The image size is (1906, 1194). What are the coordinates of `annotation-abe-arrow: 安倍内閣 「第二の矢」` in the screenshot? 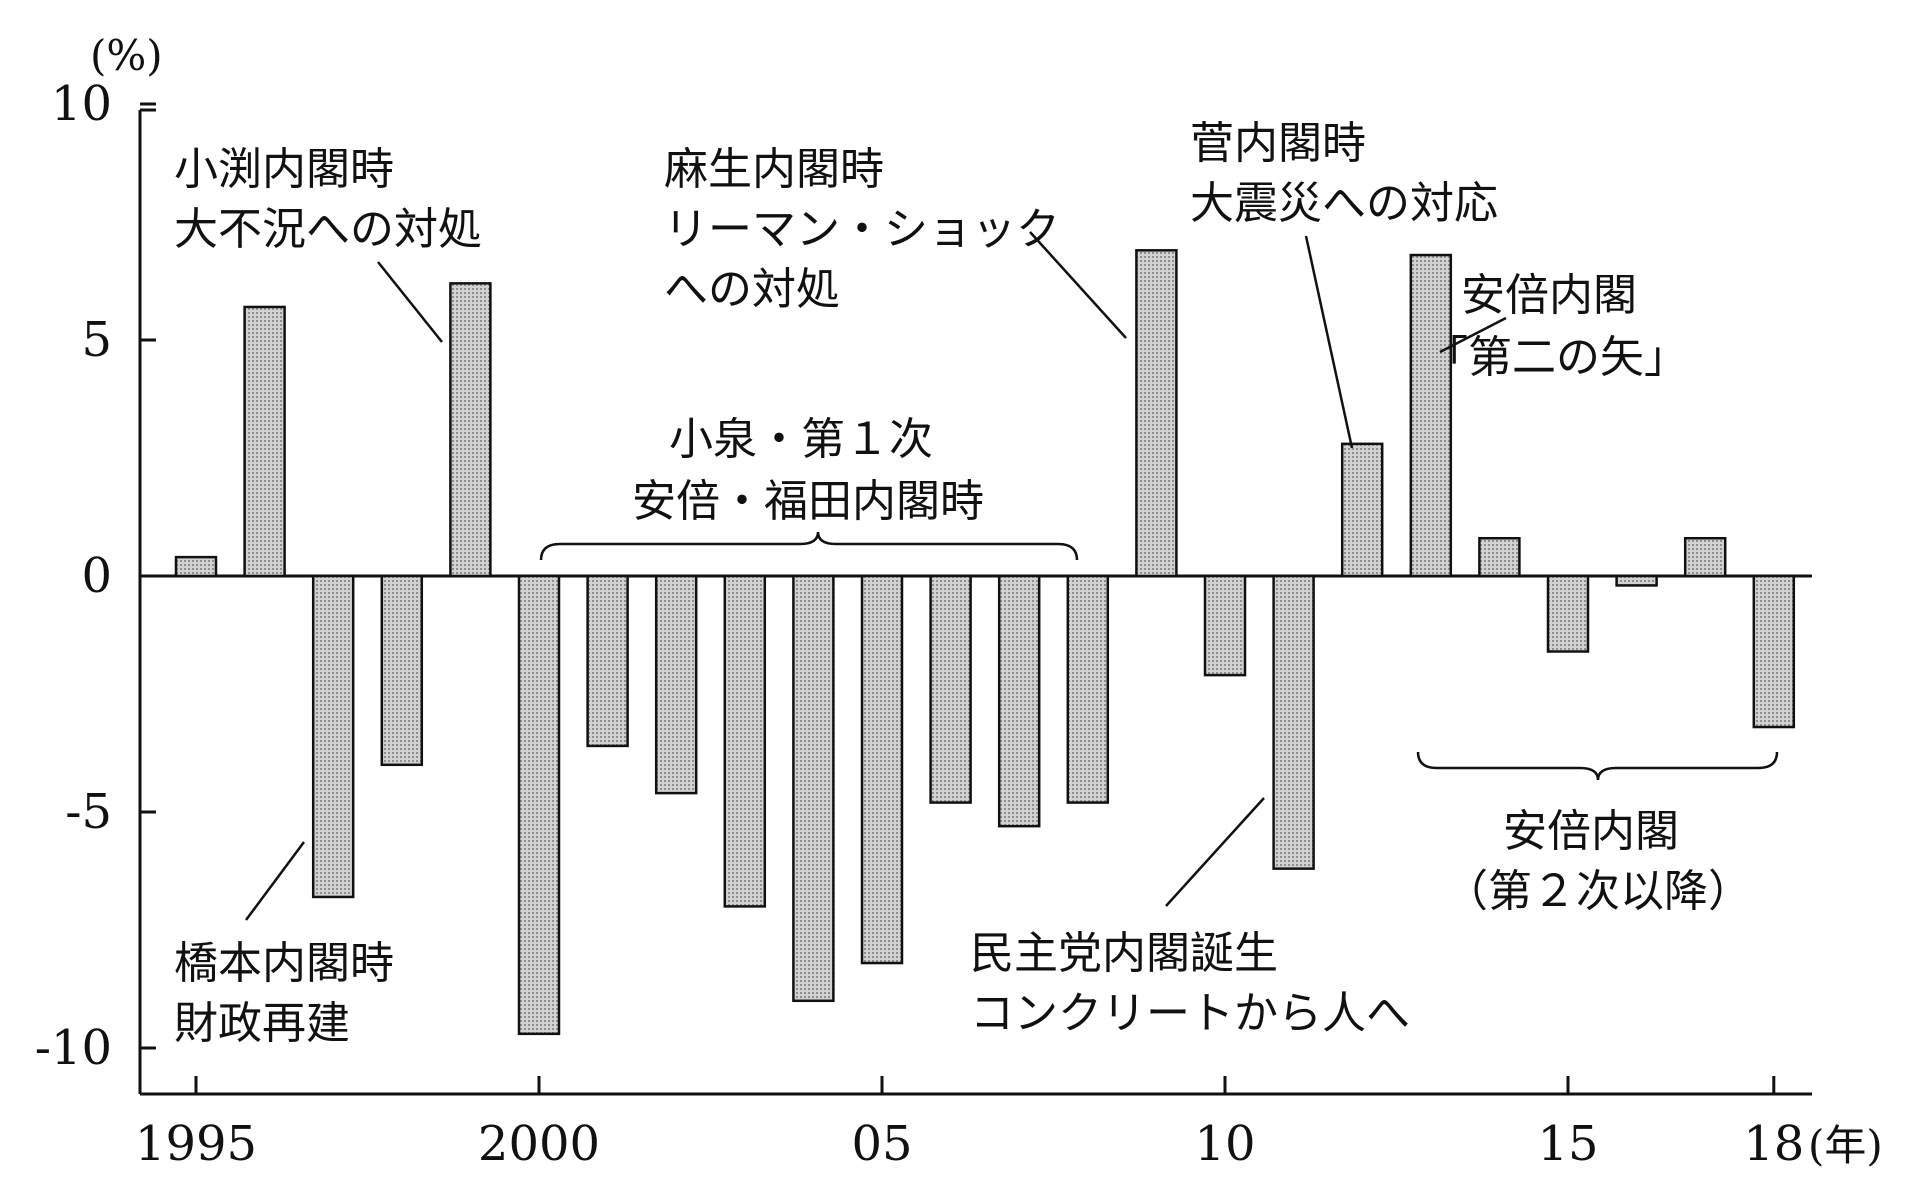 It's located at (1556, 326).